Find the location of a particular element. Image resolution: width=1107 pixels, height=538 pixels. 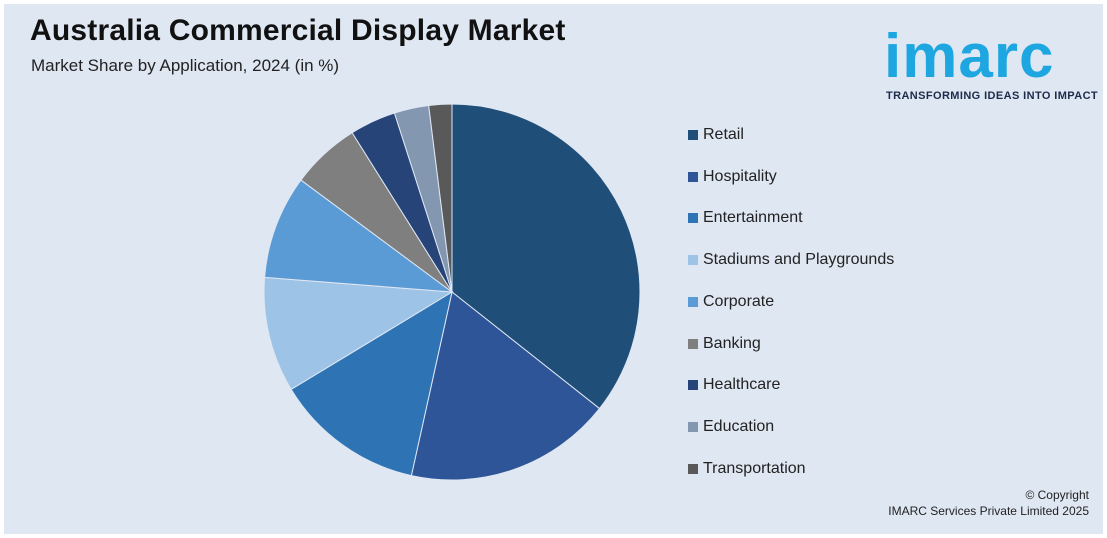

imarc-logo: imarc TRANSFORMING IDEAS INTO IMPACT is located at coordinates (990, 58).